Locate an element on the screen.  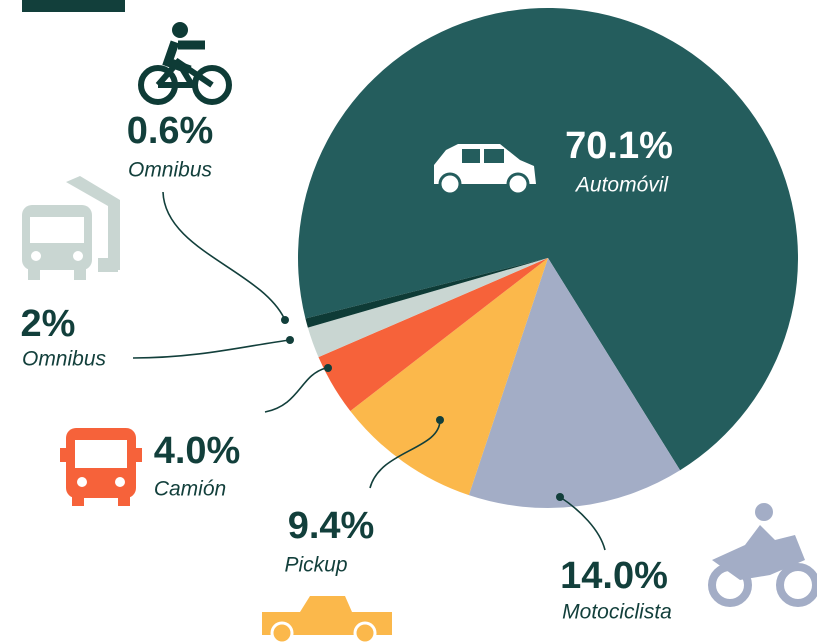
category-label: Camión is located at coordinates (190, 489).